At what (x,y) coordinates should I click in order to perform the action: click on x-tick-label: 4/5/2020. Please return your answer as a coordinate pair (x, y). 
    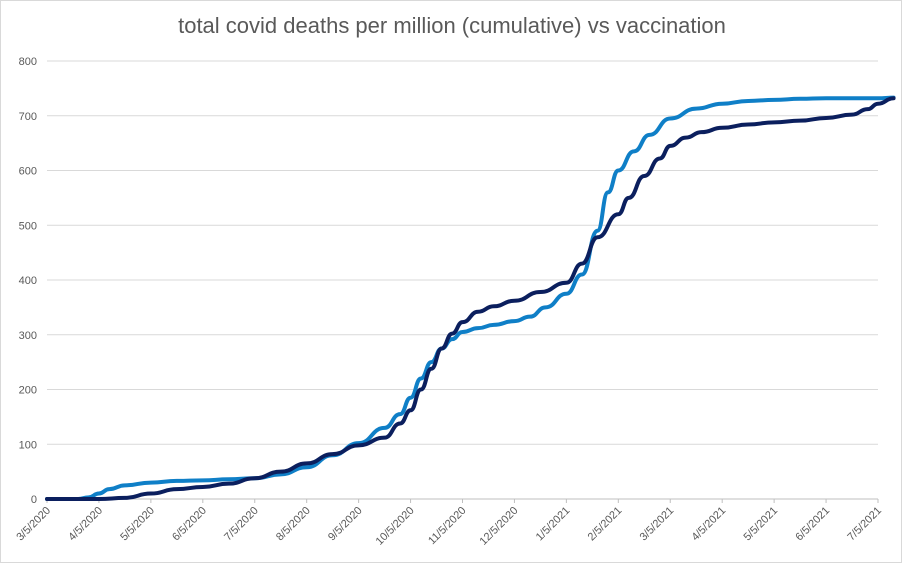
    Looking at the image, I should click on (85, 524).